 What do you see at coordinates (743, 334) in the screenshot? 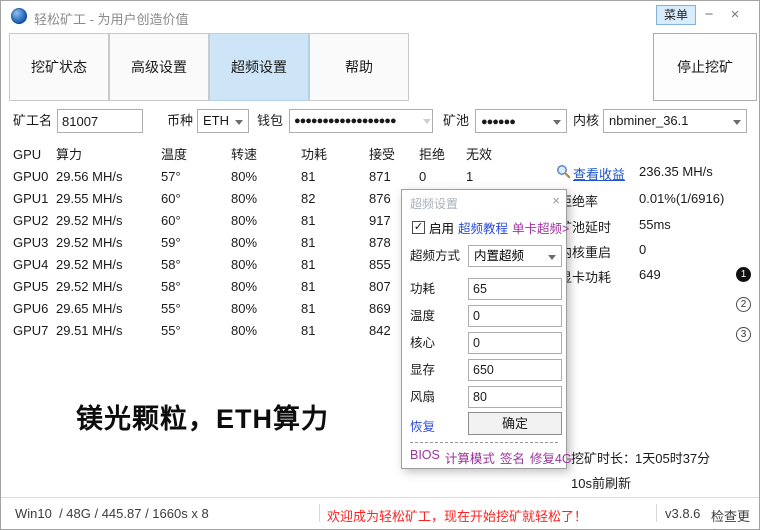
I see `page-dot-3: 3` at bounding box center [743, 334].